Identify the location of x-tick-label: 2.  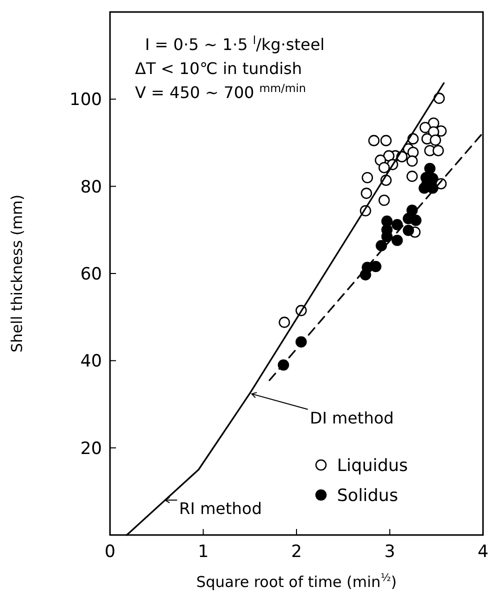
(296, 552).